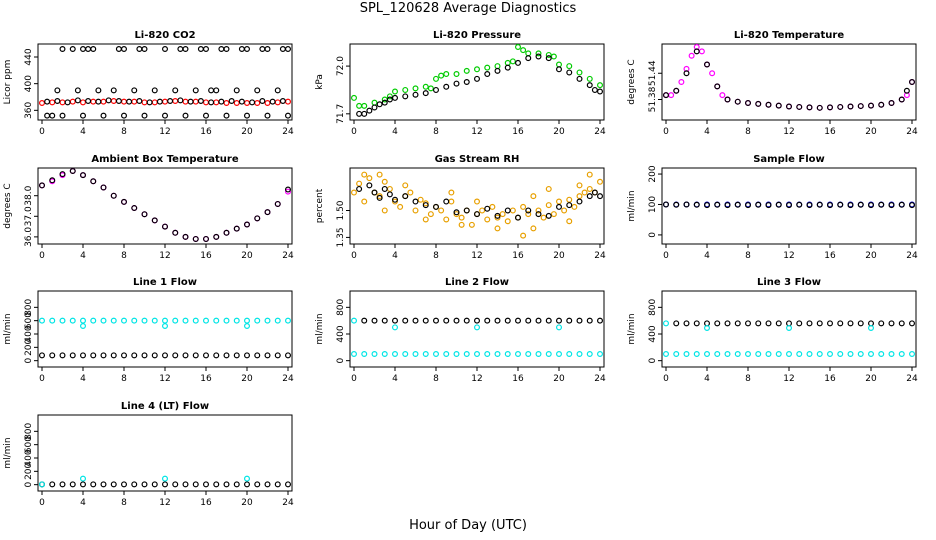  Describe the element at coordinates (341, 210) in the screenshot. I see `y-tick-label: 1.50` at that location.